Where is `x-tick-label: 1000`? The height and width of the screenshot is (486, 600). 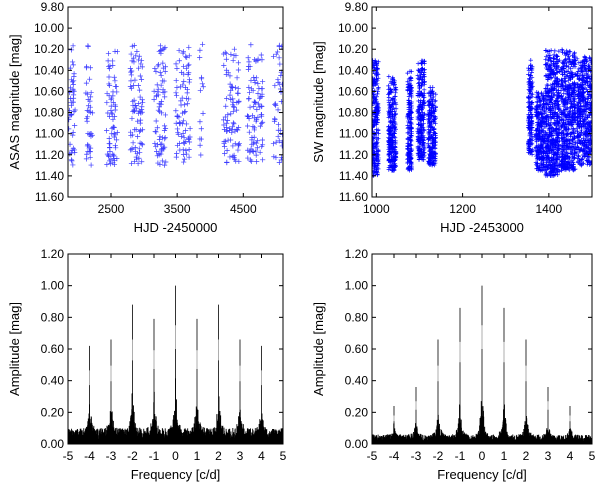
x-tick-label: 1000 is located at coordinates (376, 209).